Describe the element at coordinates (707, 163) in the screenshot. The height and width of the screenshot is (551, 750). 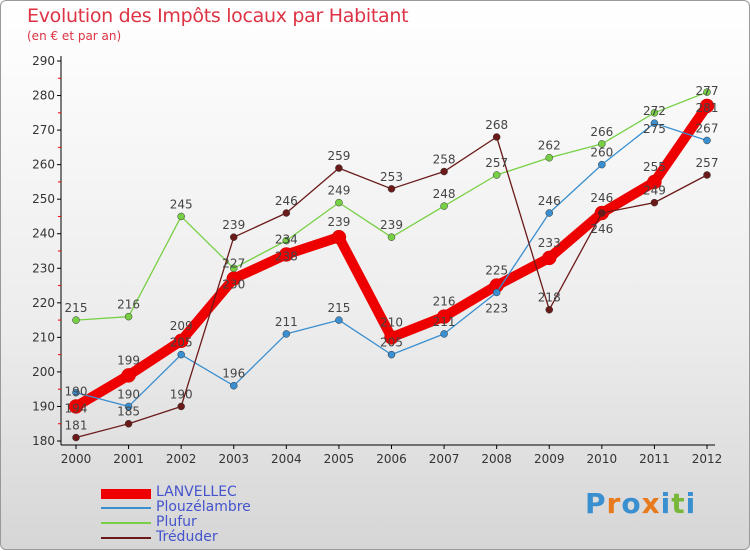
I see `data-label: 257` at that location.